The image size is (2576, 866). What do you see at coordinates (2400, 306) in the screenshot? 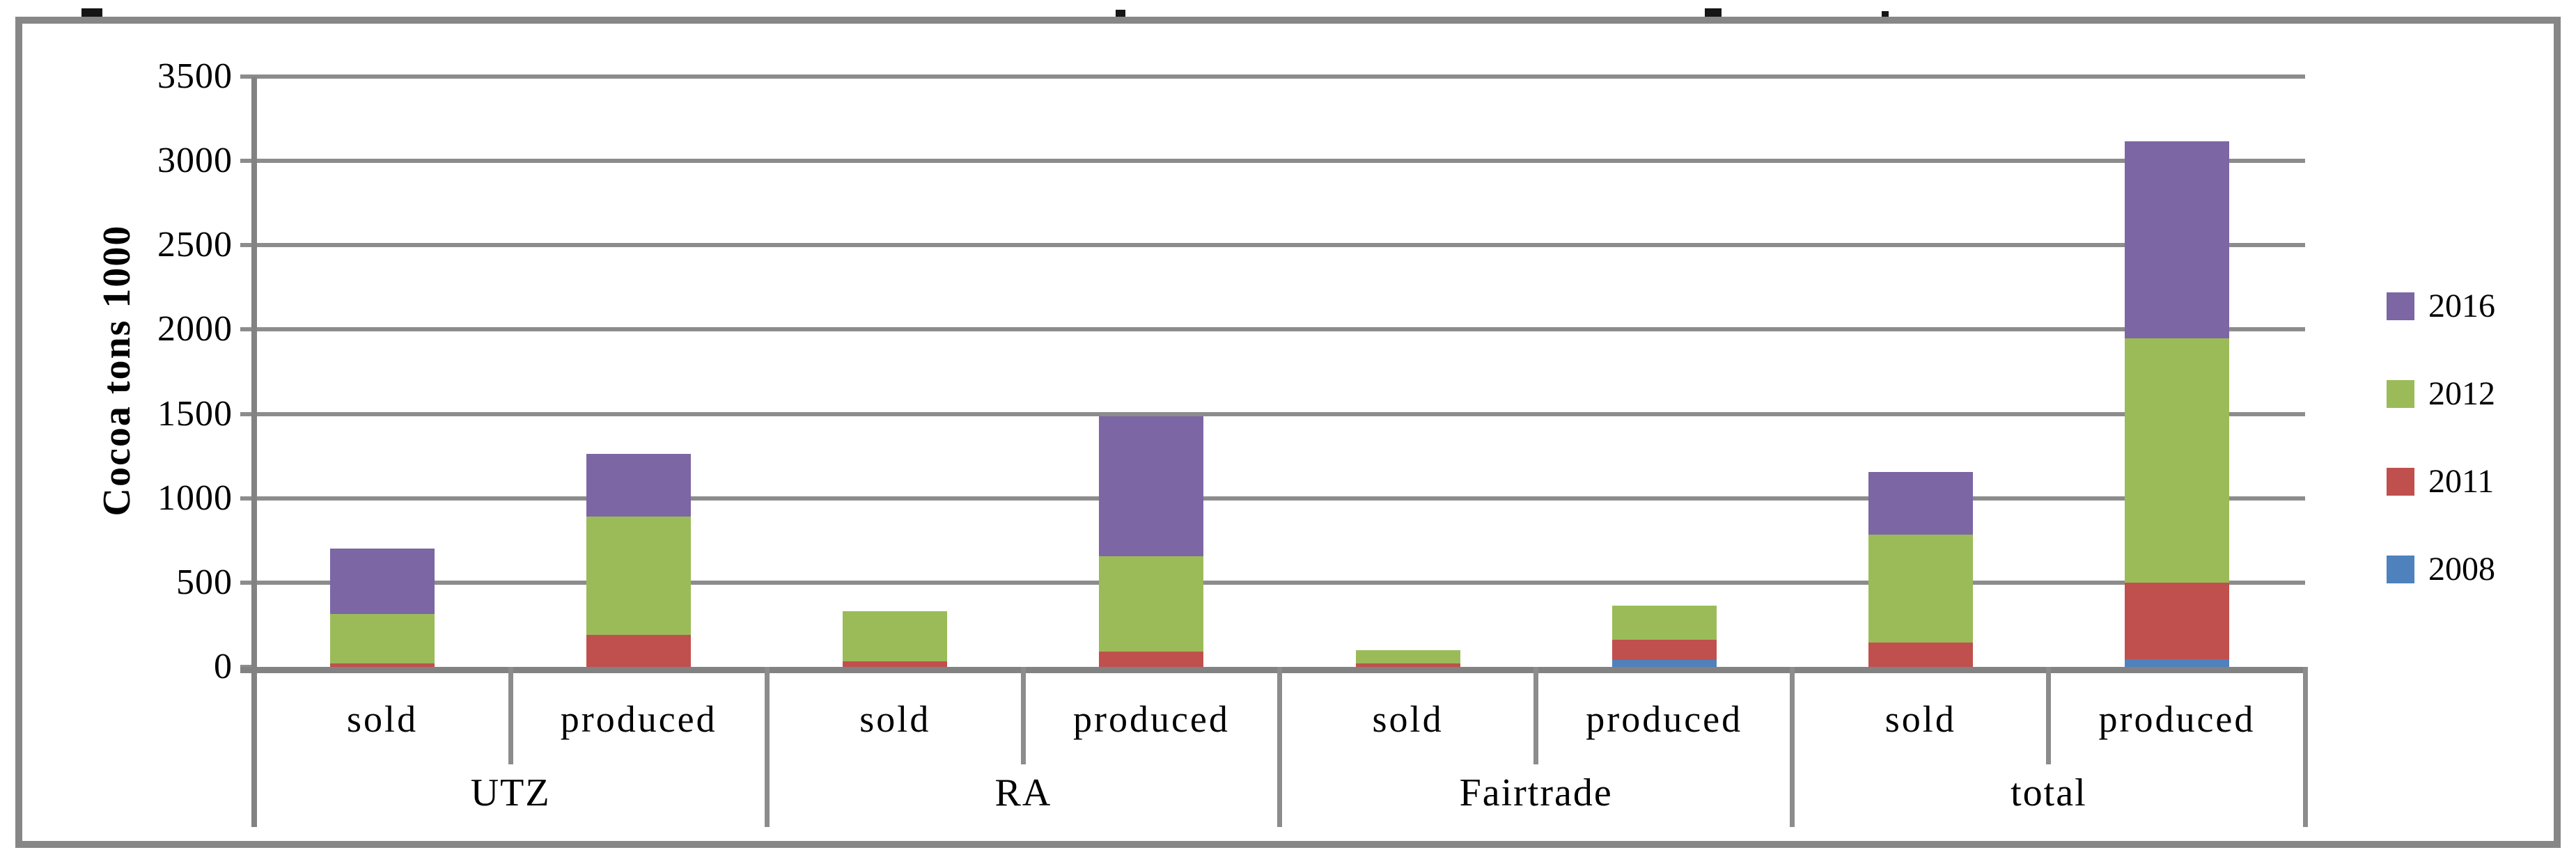
I see `legend-swatch-2016` at bounding box center [2400, 306].